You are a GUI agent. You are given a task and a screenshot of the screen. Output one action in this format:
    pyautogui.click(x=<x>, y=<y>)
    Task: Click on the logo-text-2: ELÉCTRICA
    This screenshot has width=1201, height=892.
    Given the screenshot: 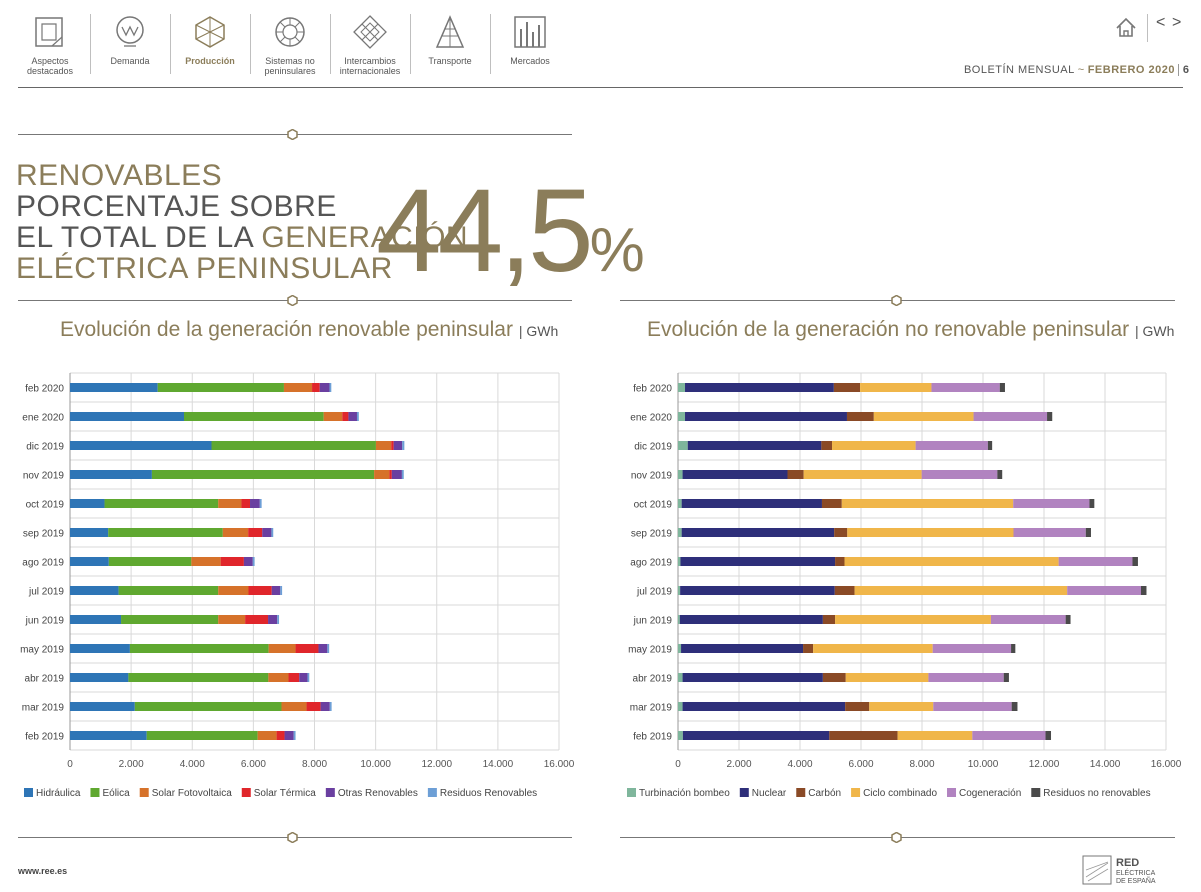 What is the action you would take?
    pyautogui.click(x=1136, y=872)
    